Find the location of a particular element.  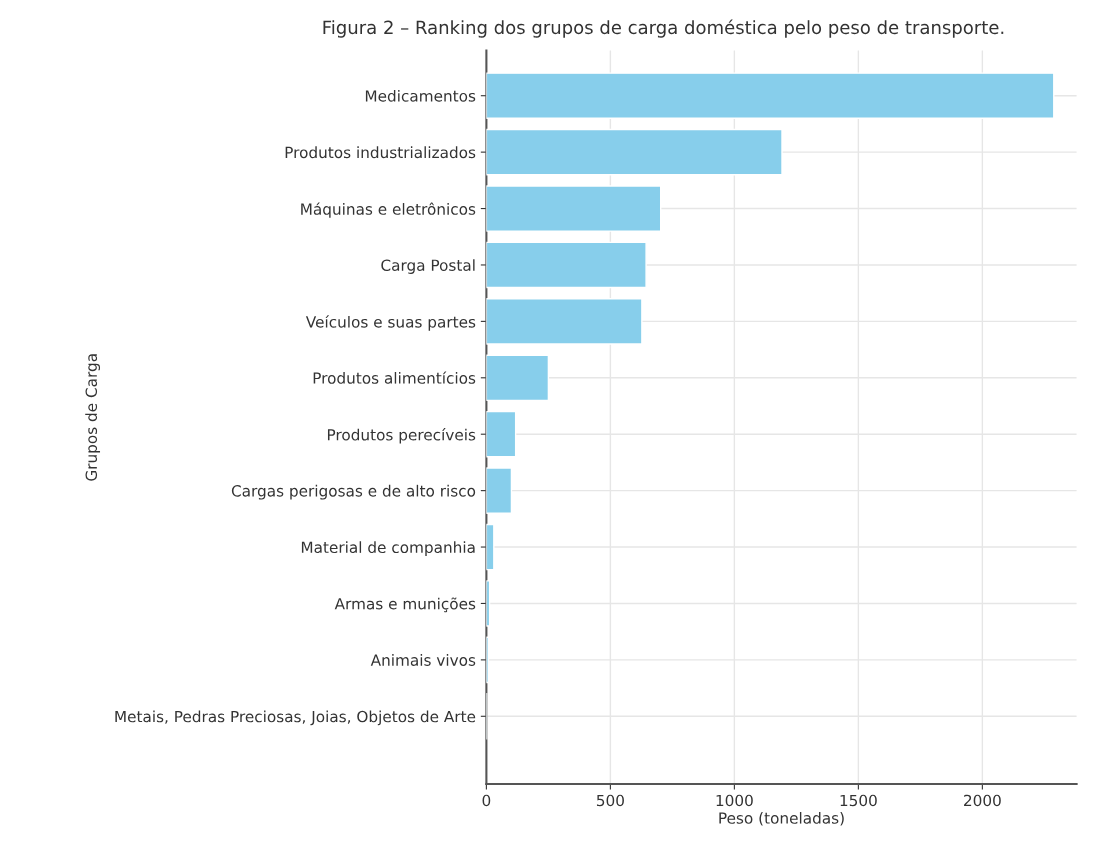

x-tick-label: 0 is located at coordinates (486, 800).